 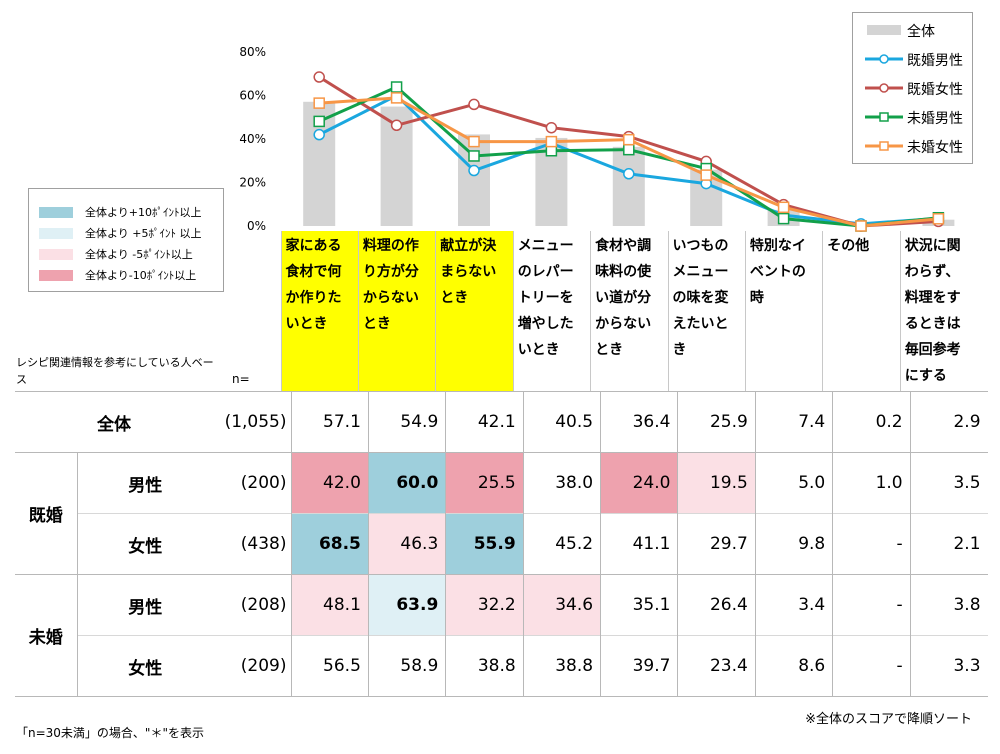 I want to click on value-cell: 5.0, so click(x=794, y=483).